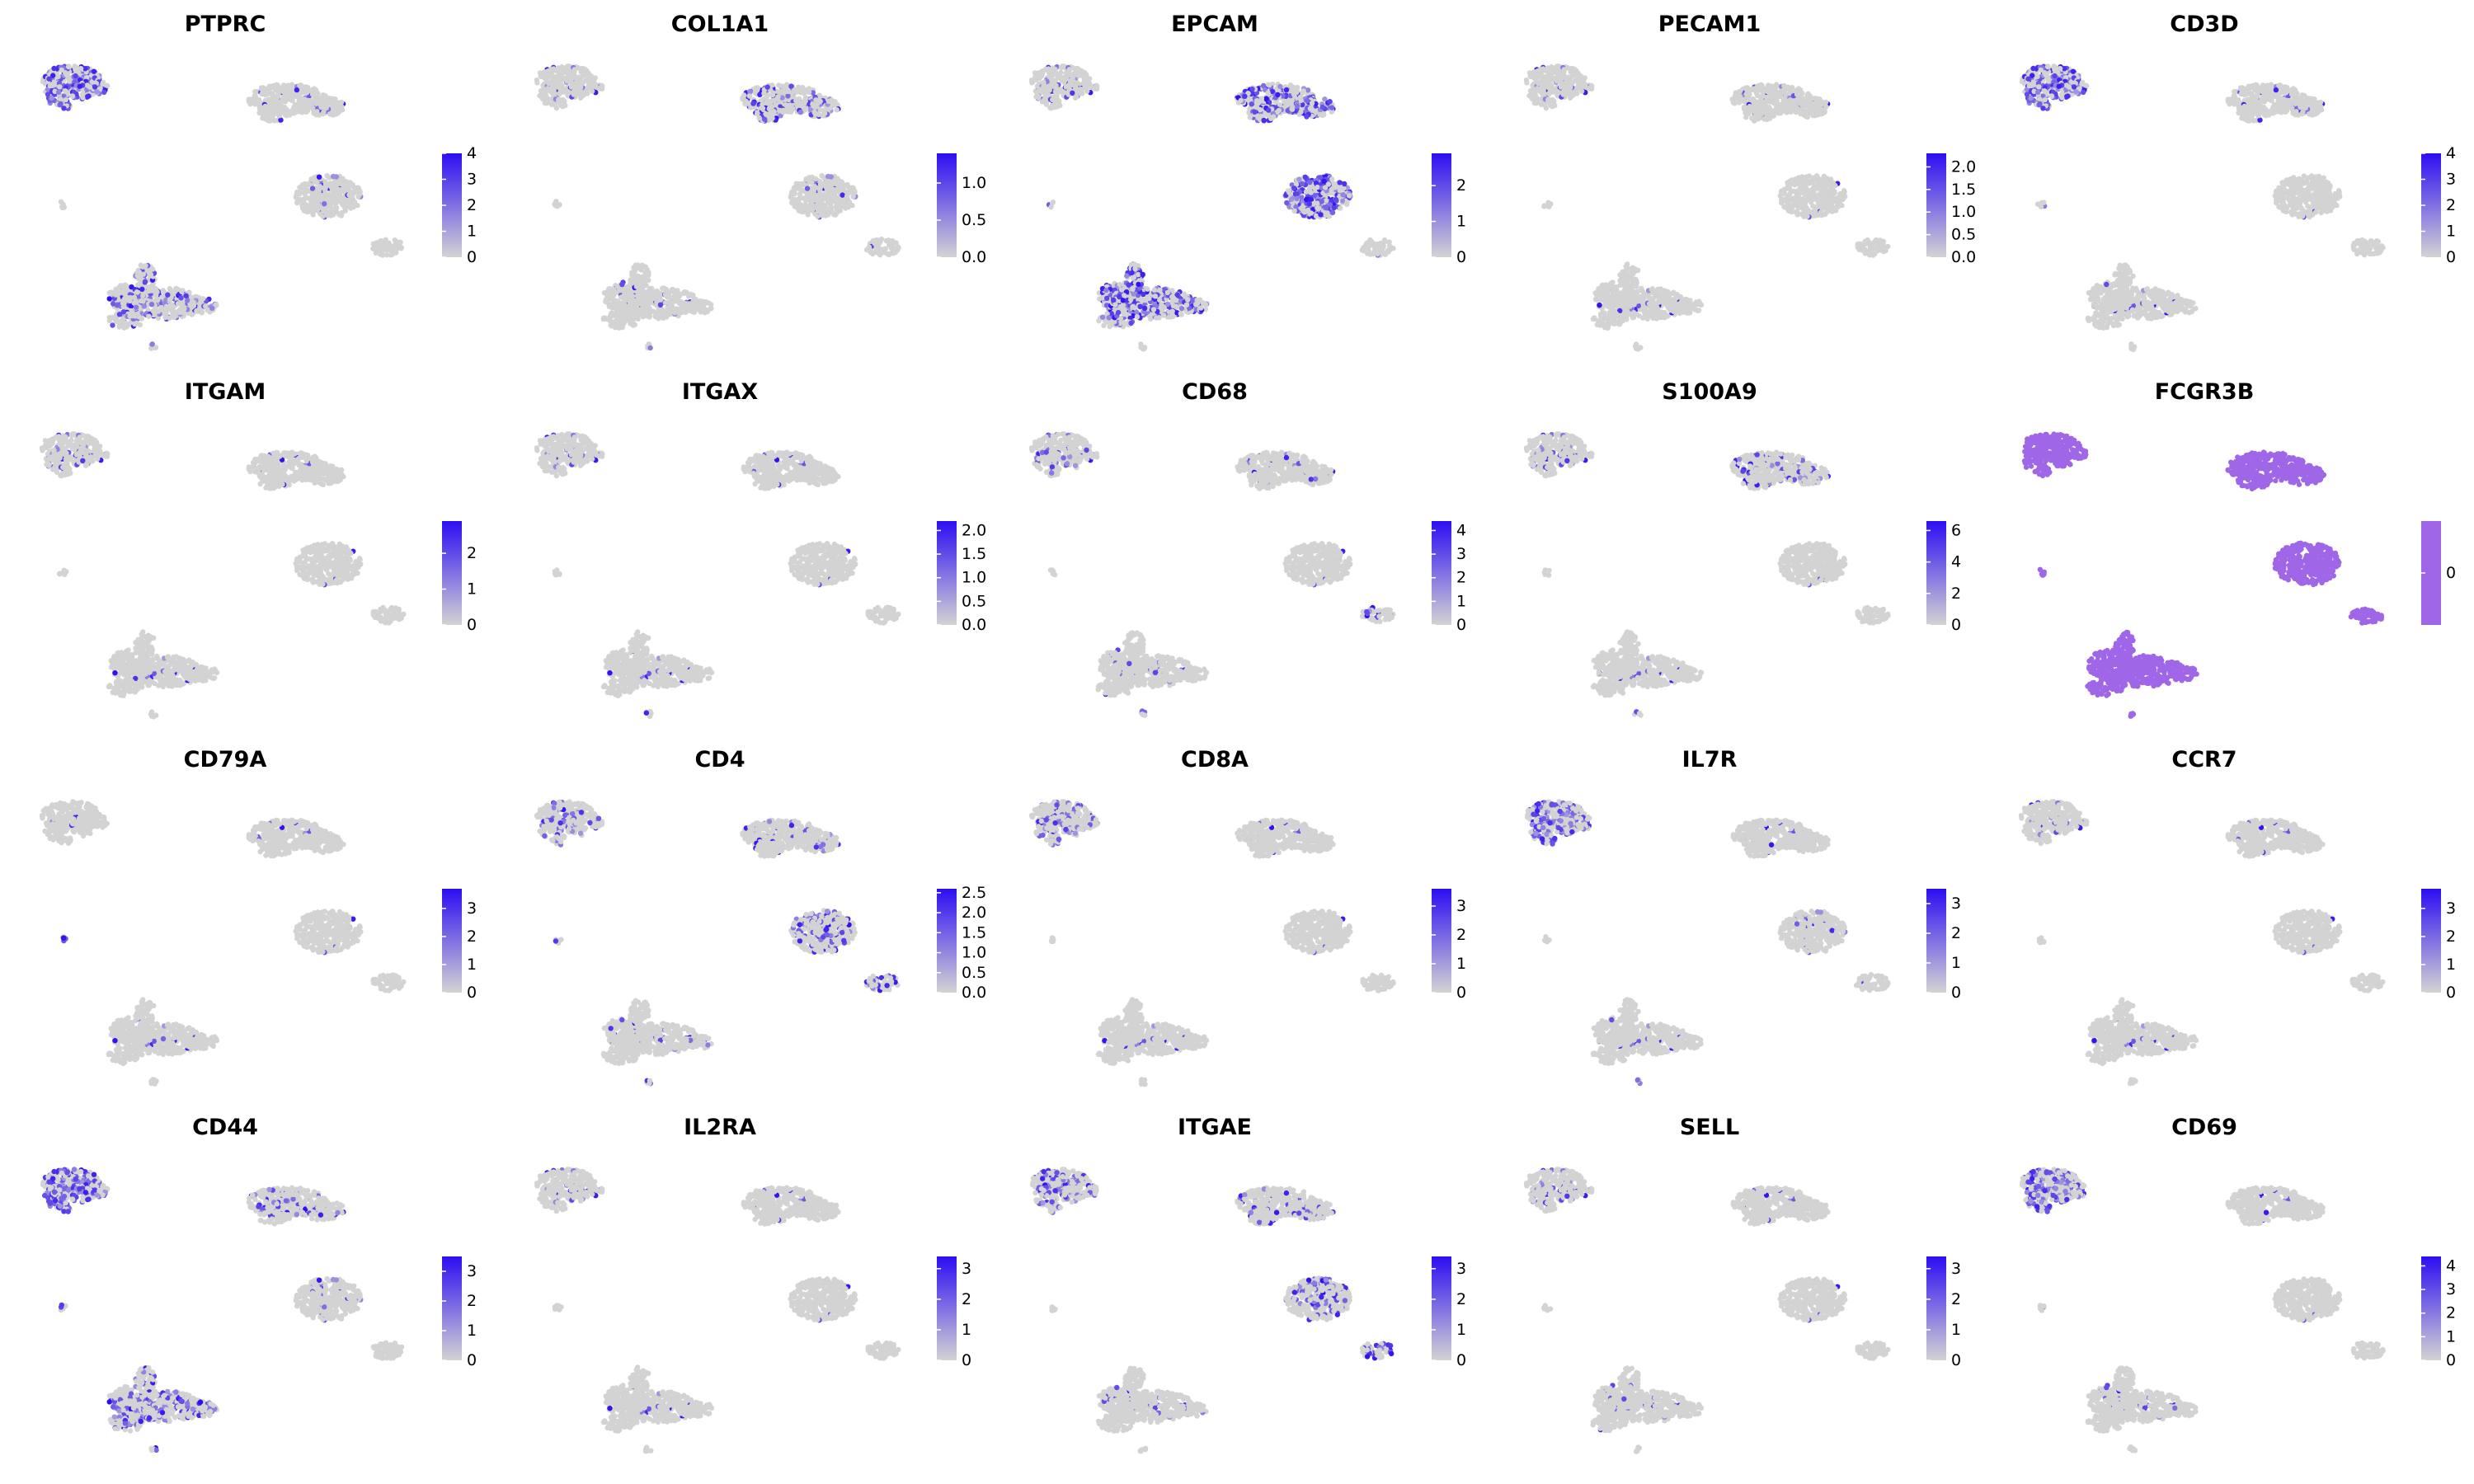 This screenshot has height=1484, width=2474. What do you see at coordinates (222, 207) in the screenshot?
I see `umap-scatter` at bounding box center [222, 207].